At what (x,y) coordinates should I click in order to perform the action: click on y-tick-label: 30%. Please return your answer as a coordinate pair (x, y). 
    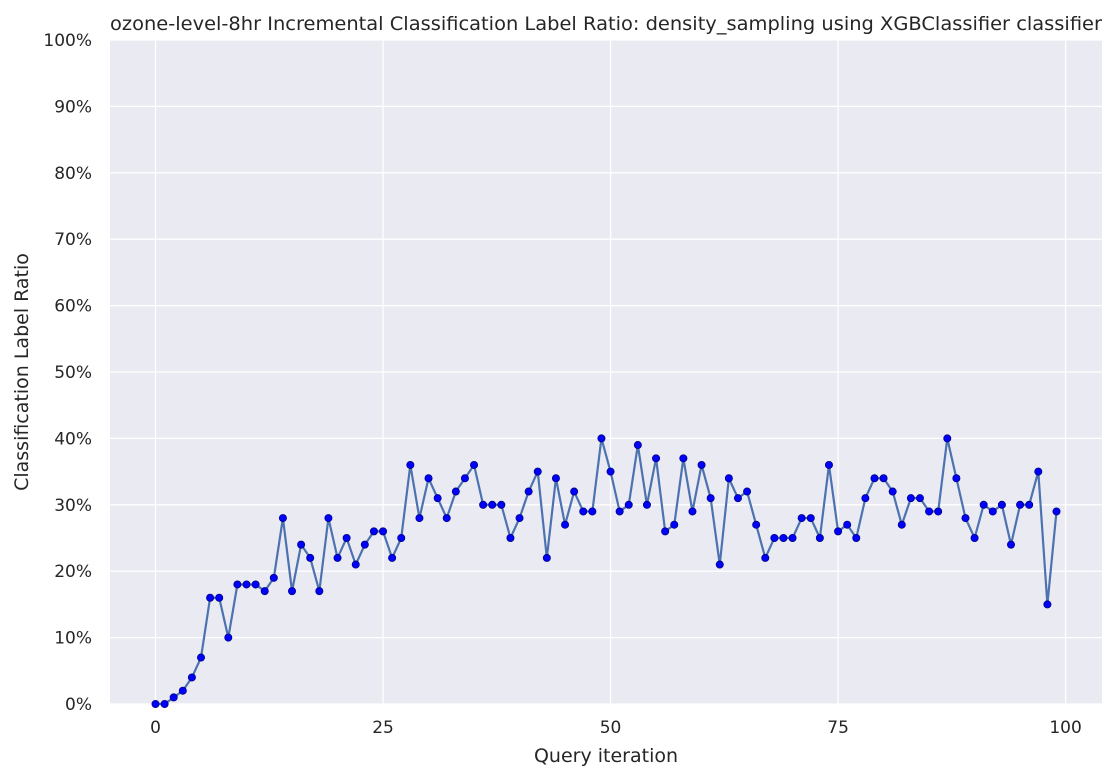
    Looking at the image, I should click on (73, 506).